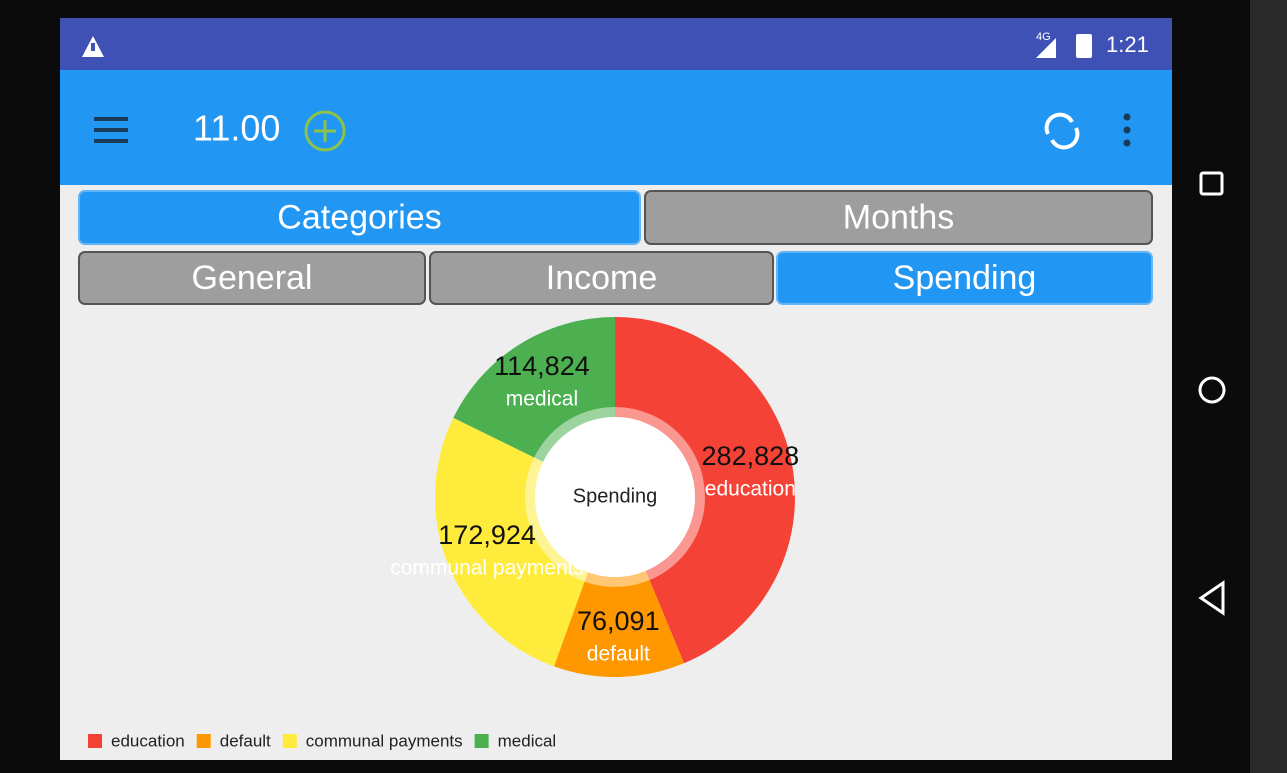 The width and height of the screenshot is (1287, 773). What do you see at coordinates (618, 621) in the screenshot?
I see `slice-value-label: 76,091` at bounding box center [618, 621].